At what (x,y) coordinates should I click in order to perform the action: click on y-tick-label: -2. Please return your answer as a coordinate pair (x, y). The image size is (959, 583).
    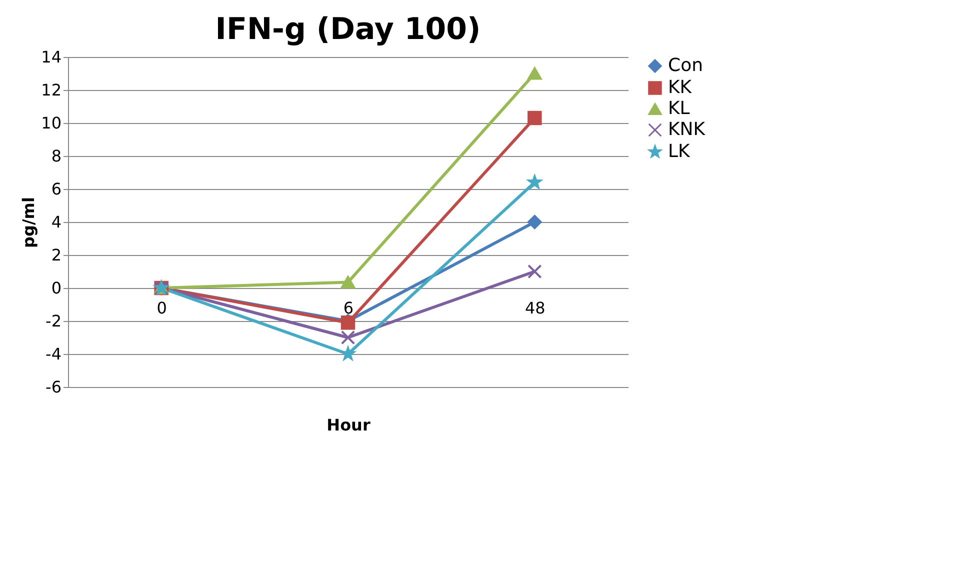
    Looking at the image, I should click on (54, 321).